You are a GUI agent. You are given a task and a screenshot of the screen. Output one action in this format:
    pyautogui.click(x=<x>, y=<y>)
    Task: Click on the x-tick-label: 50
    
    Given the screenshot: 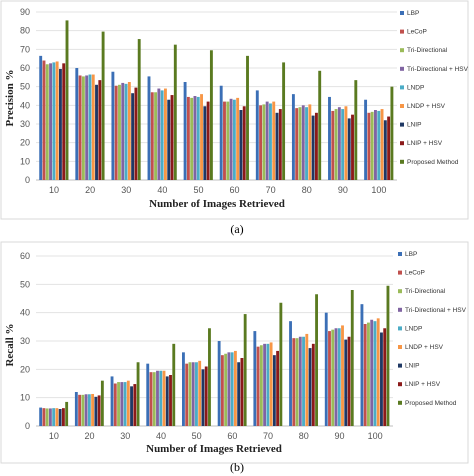 What is the action you would take?
    pyautogui.click(x=198, y=190)
    